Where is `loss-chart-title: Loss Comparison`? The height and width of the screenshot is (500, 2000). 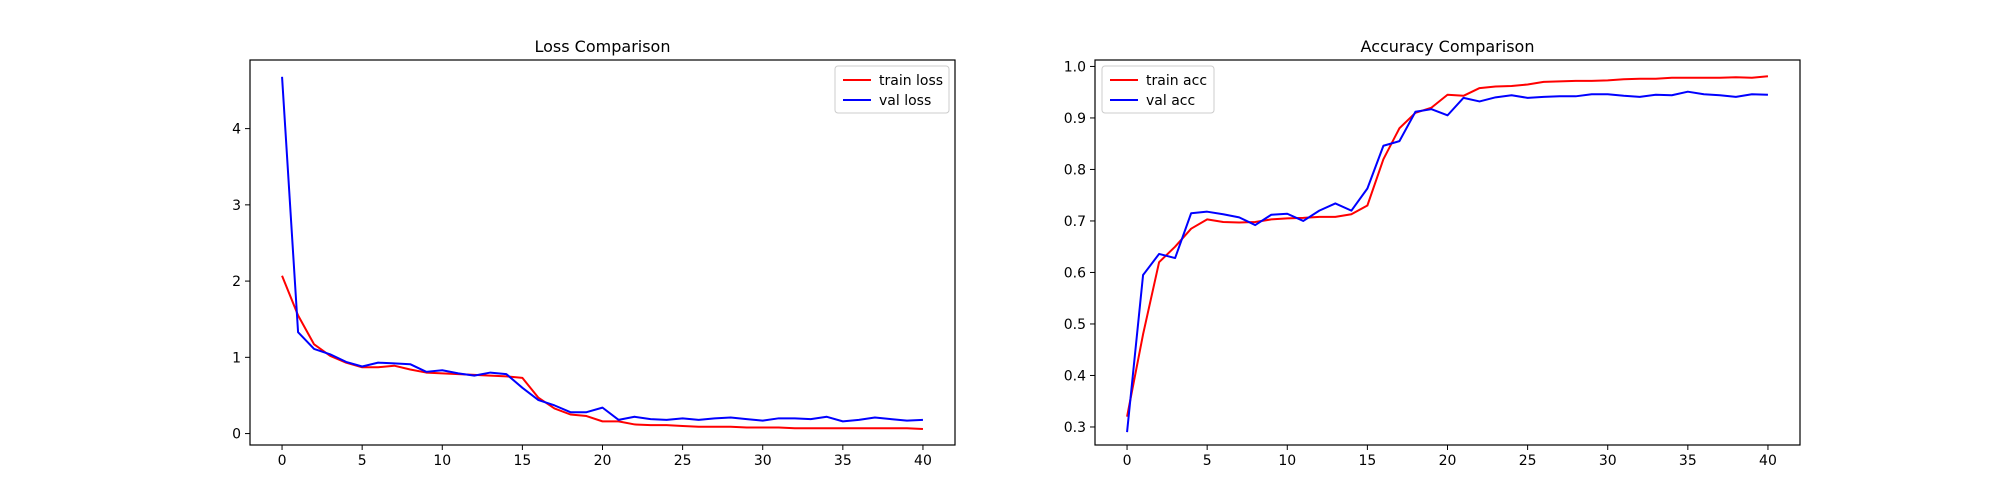 loss-chart-title: Loss Comparison is located at coordinates (603, 46).